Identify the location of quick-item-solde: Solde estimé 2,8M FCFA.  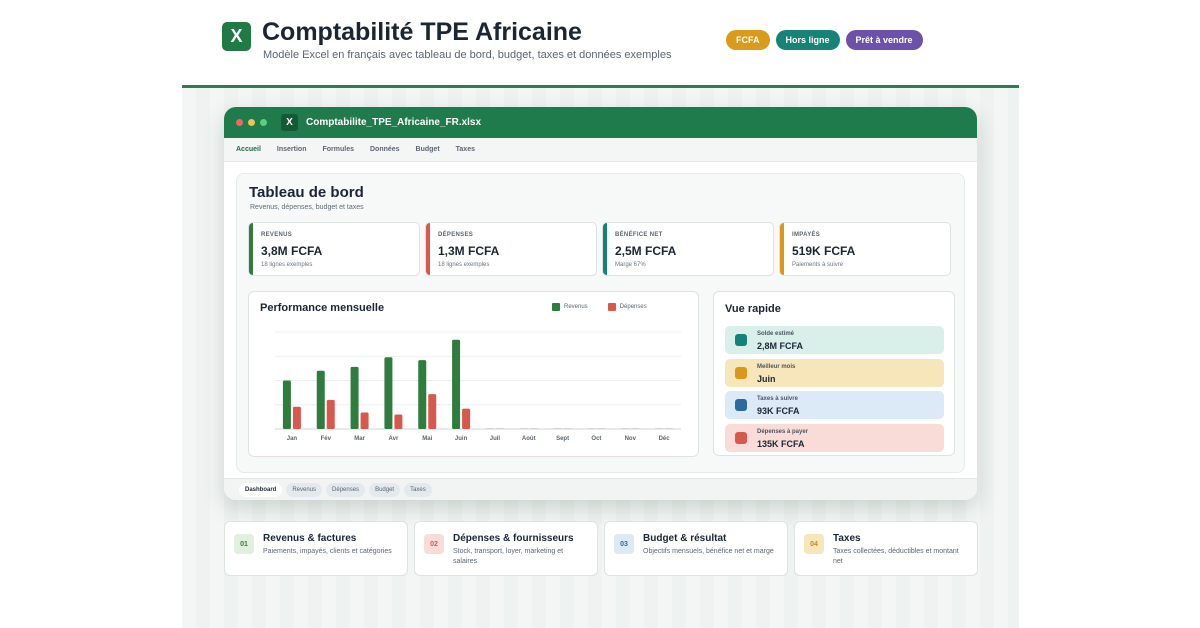
(834, 340).